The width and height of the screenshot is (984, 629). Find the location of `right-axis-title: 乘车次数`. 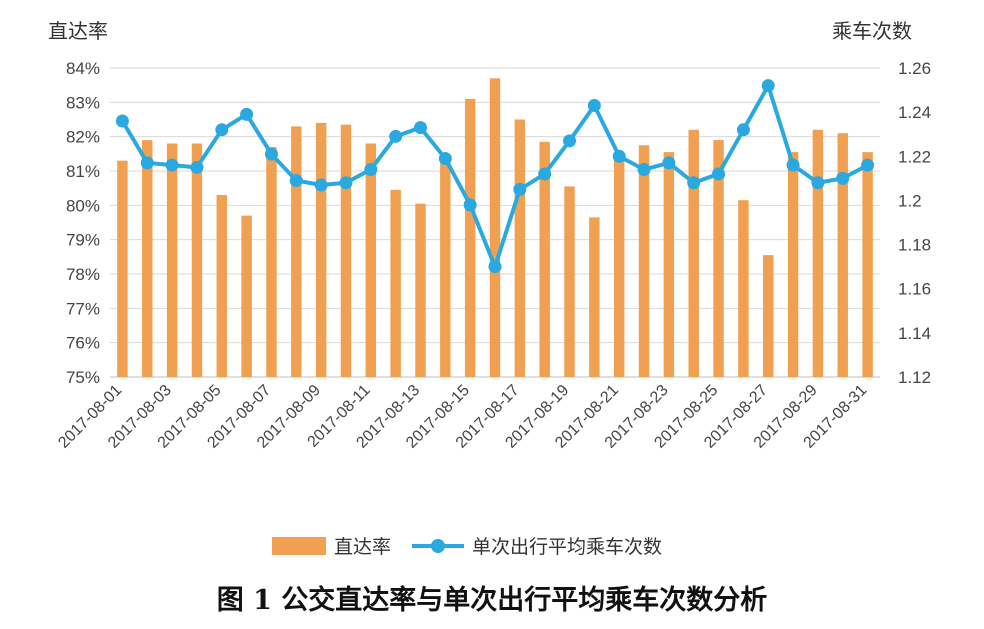

right-axis-title: 乘车次数 is located at coordinates (872, 31).